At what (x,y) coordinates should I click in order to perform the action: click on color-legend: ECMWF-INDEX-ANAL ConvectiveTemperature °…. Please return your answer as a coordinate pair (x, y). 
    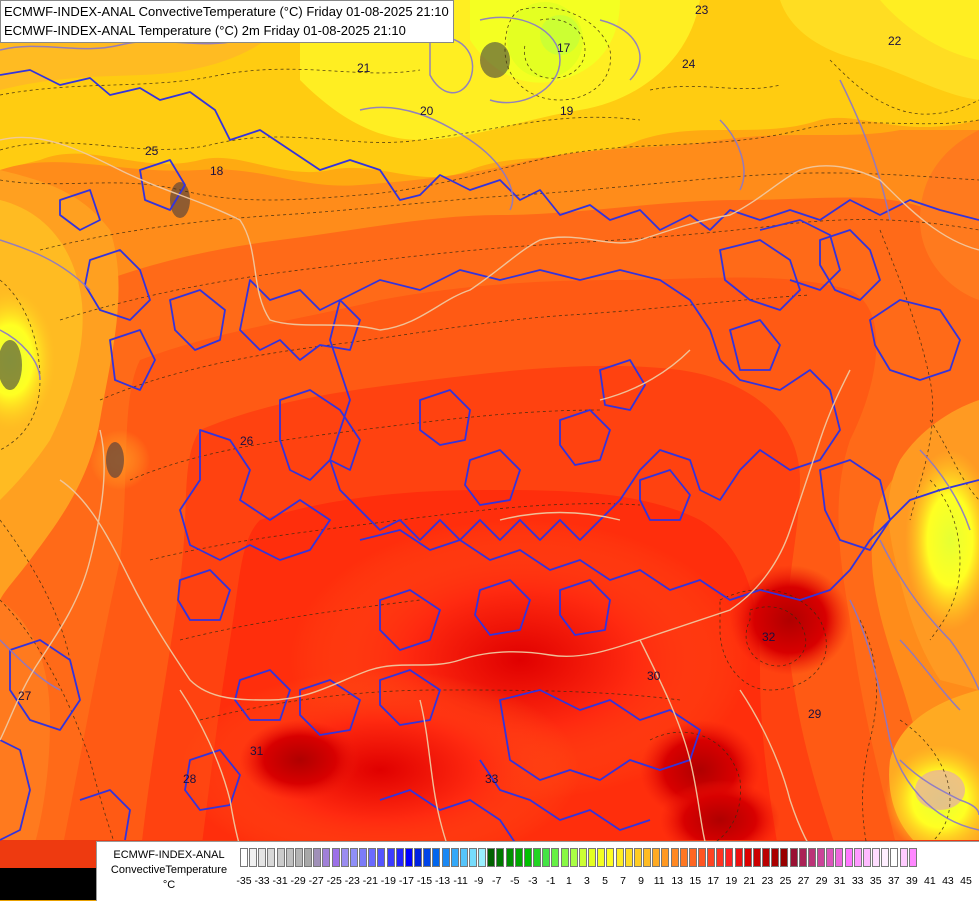
    Looking at the image, I should click on (537, 871).